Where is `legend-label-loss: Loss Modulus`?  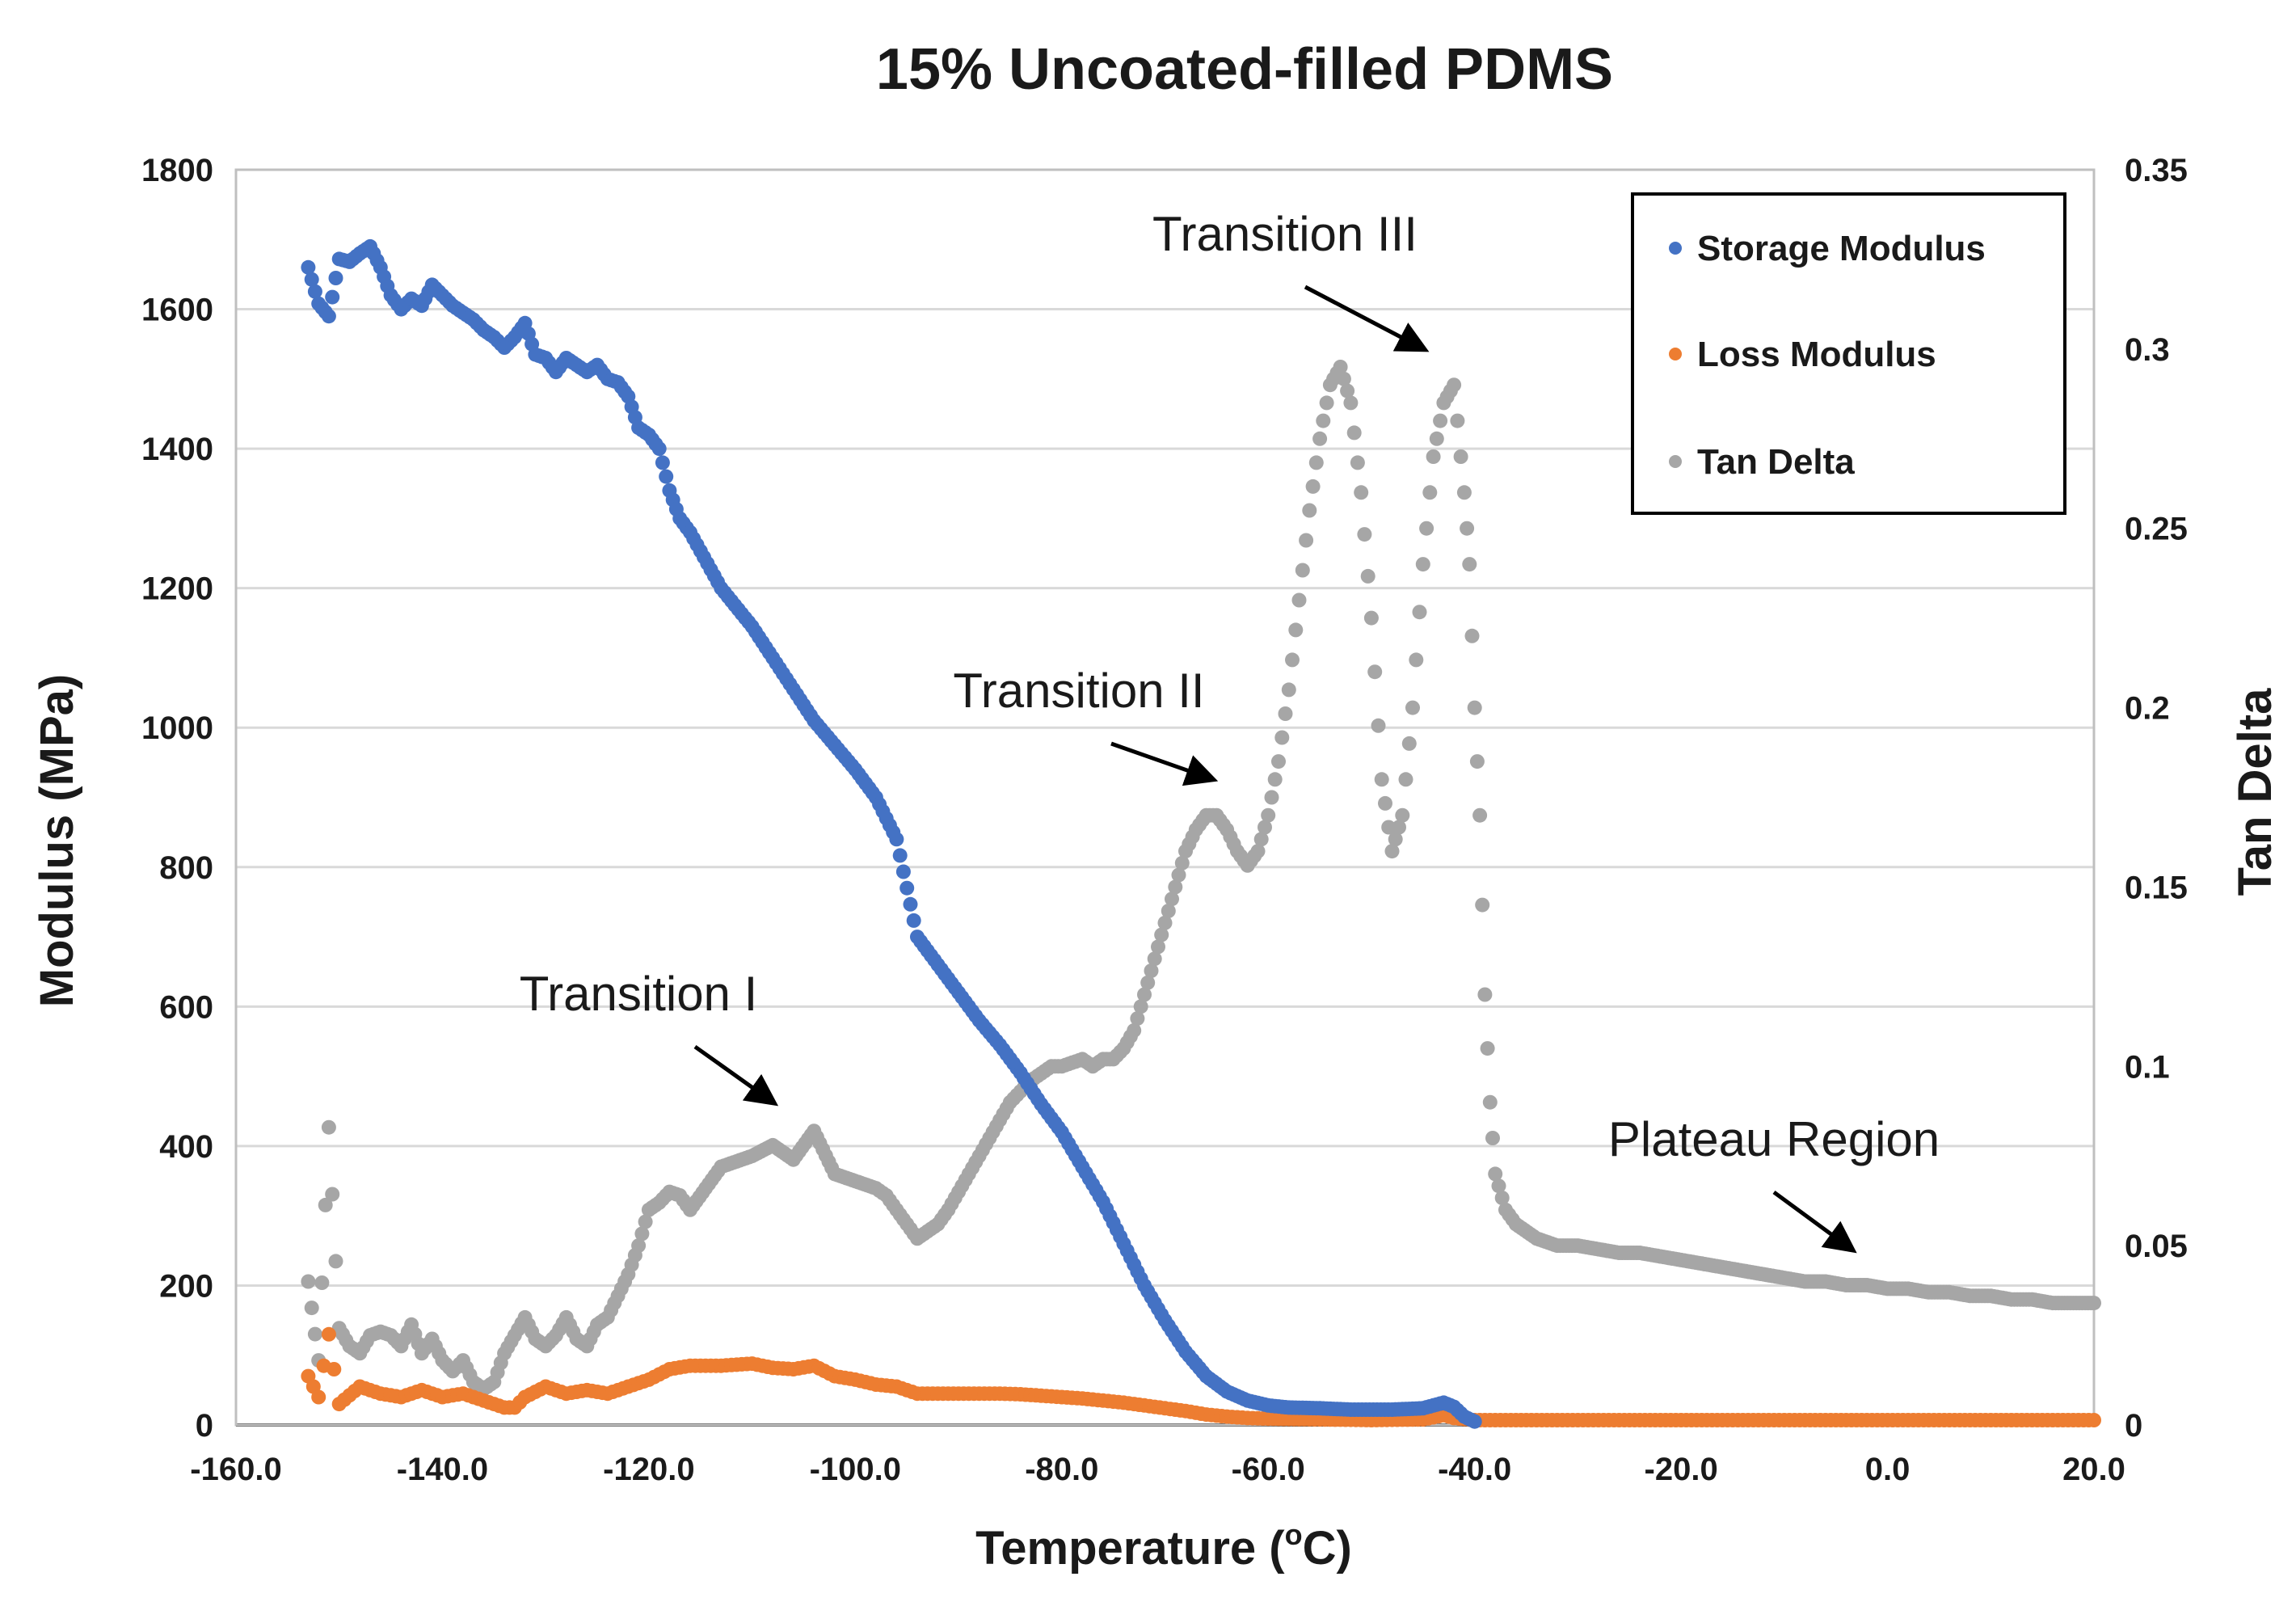
legend-label-loss: Loss Modulus is located at coordinates (1816, 354).